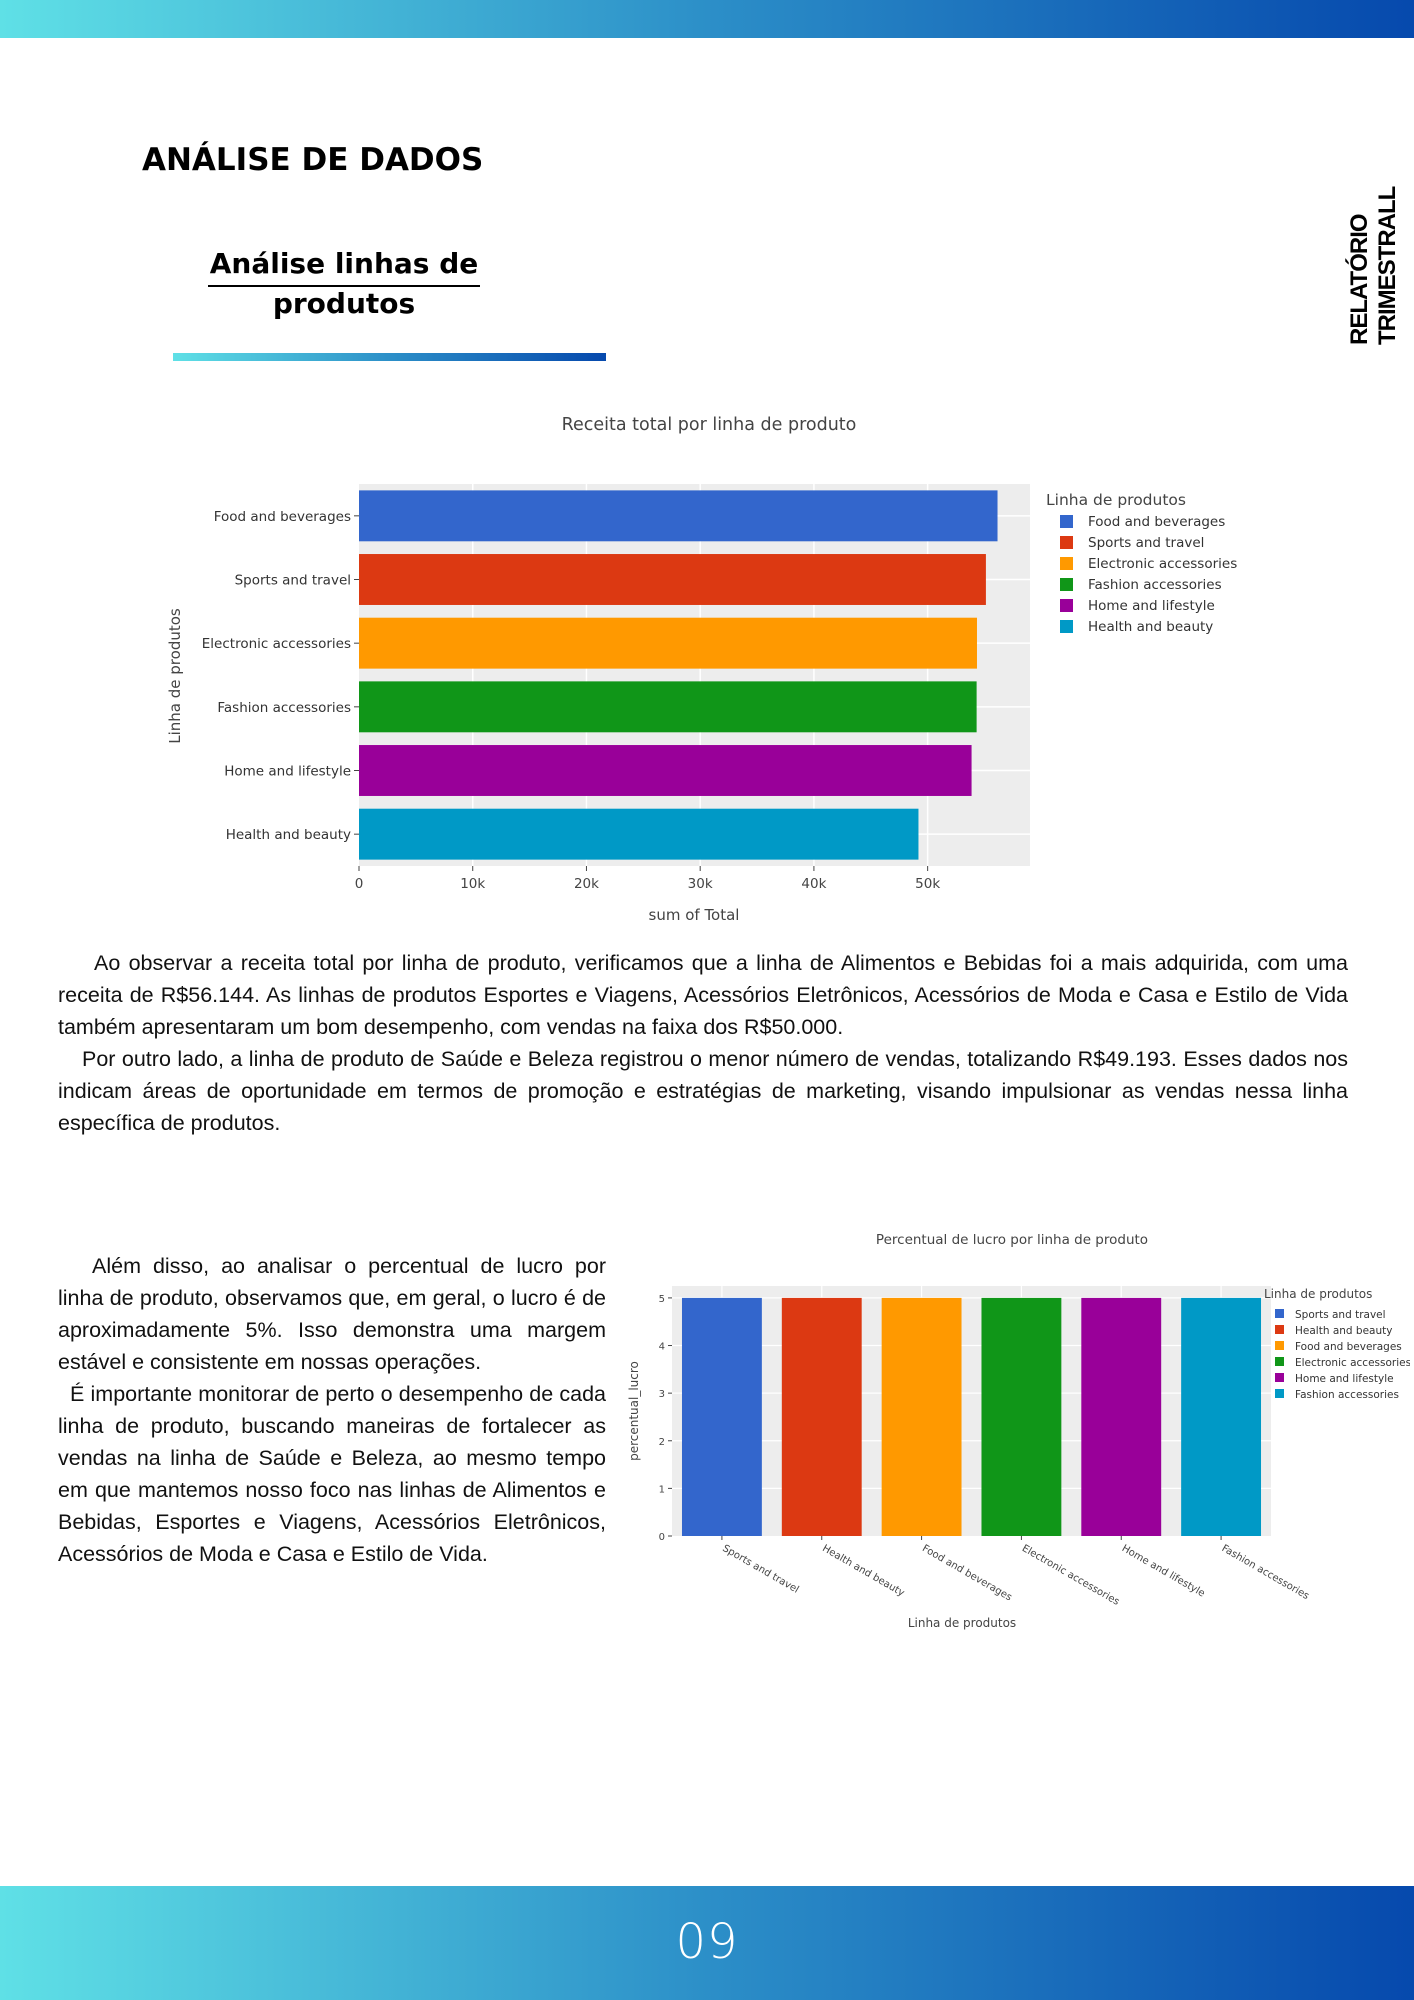 The height and width of the screenshot is (2000, 1414). Describe the element at coordinates (971, 1411) in the screenshot. I see `chart2-plot-area` at that location.